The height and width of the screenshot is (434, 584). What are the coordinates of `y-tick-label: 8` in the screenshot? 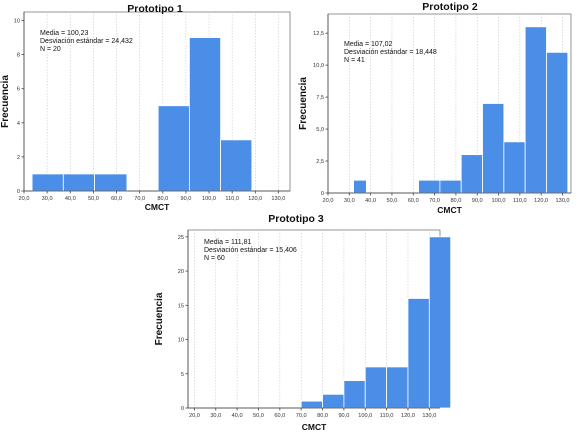 It's located at (18, 56).